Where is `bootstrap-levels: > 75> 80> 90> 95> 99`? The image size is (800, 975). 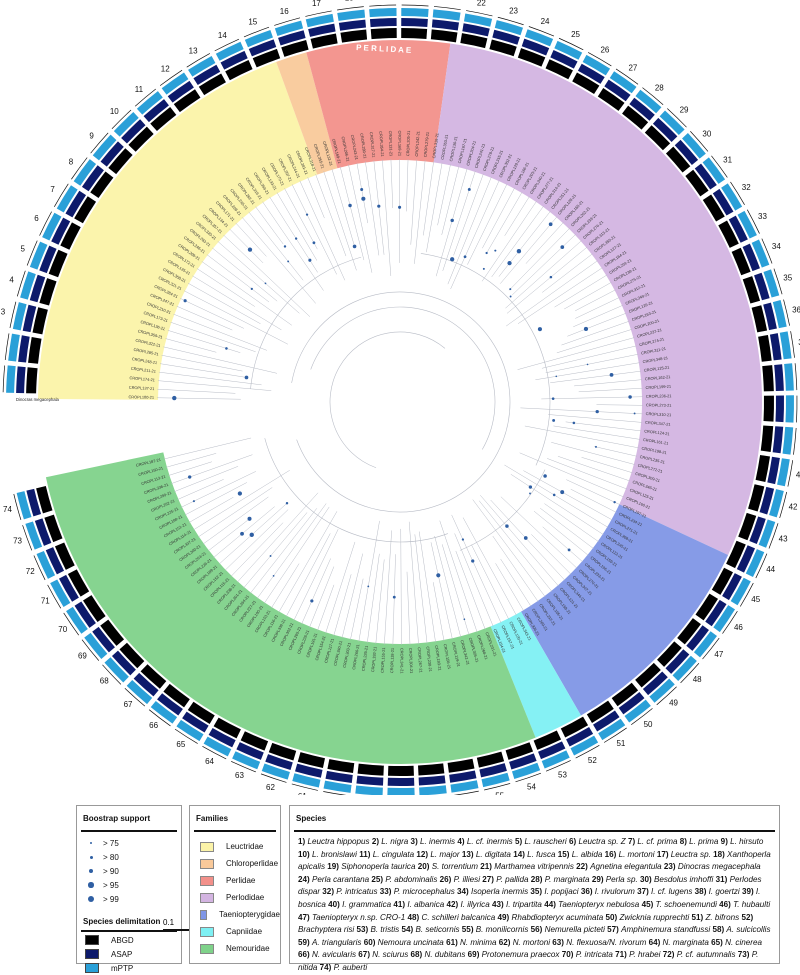
bootstrap-levels: > 75> 80> 90> 95> 99 is located at coordinates (129, 871).